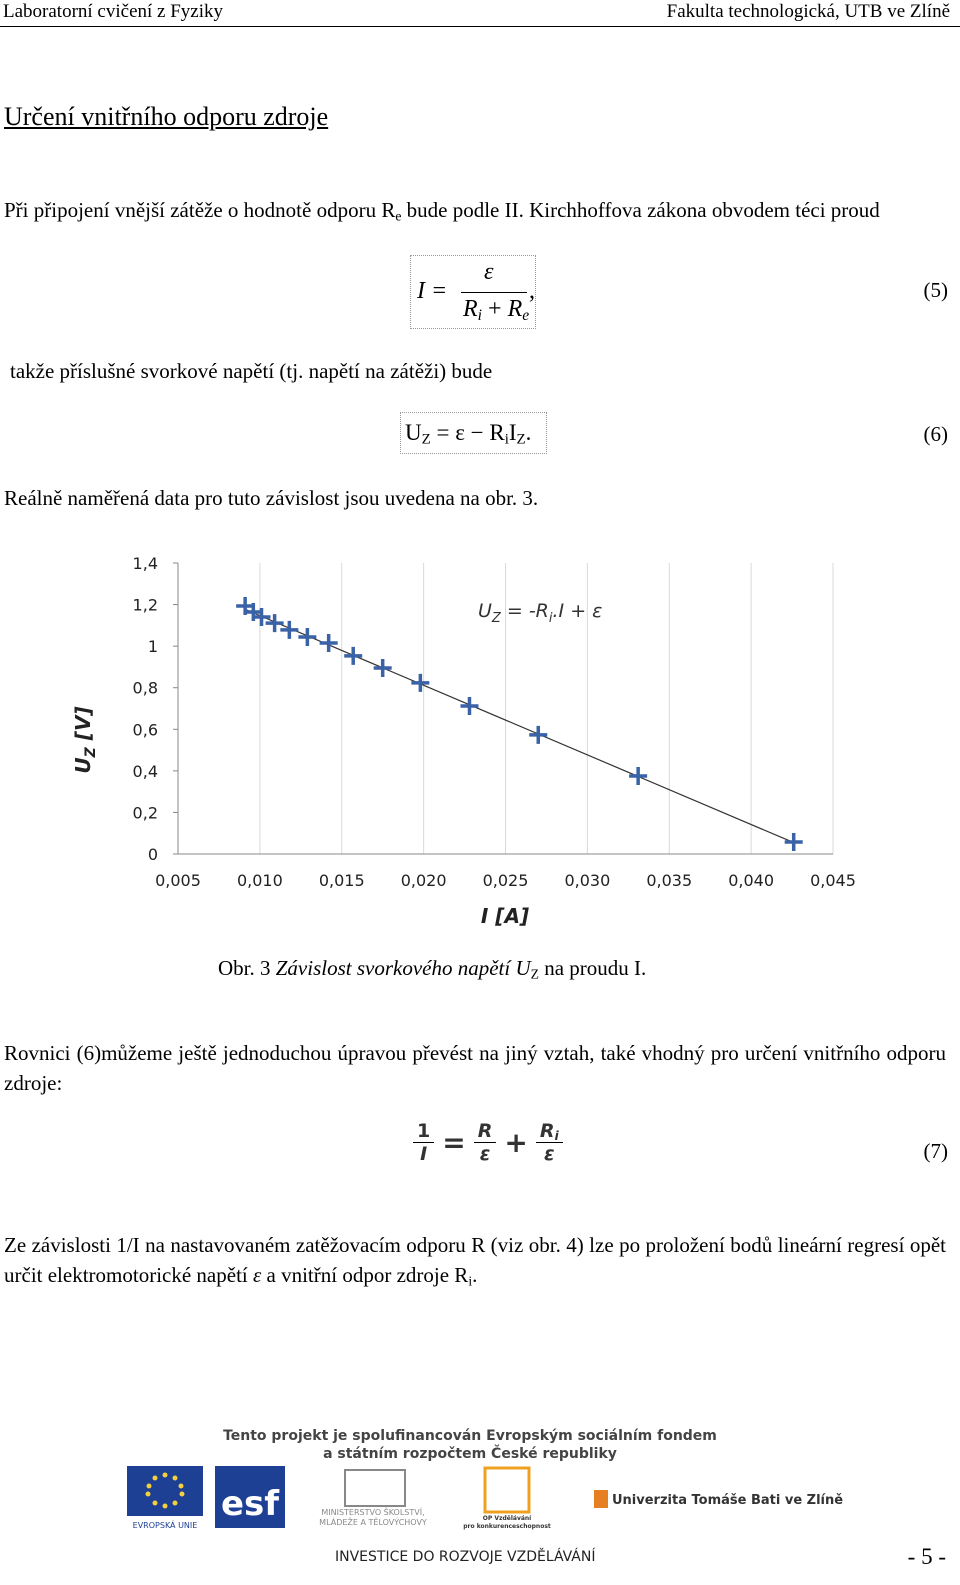 This screenshot has width=960, height=1585. I want to click on y-axis-label: UZ [V], so click(85, 739).